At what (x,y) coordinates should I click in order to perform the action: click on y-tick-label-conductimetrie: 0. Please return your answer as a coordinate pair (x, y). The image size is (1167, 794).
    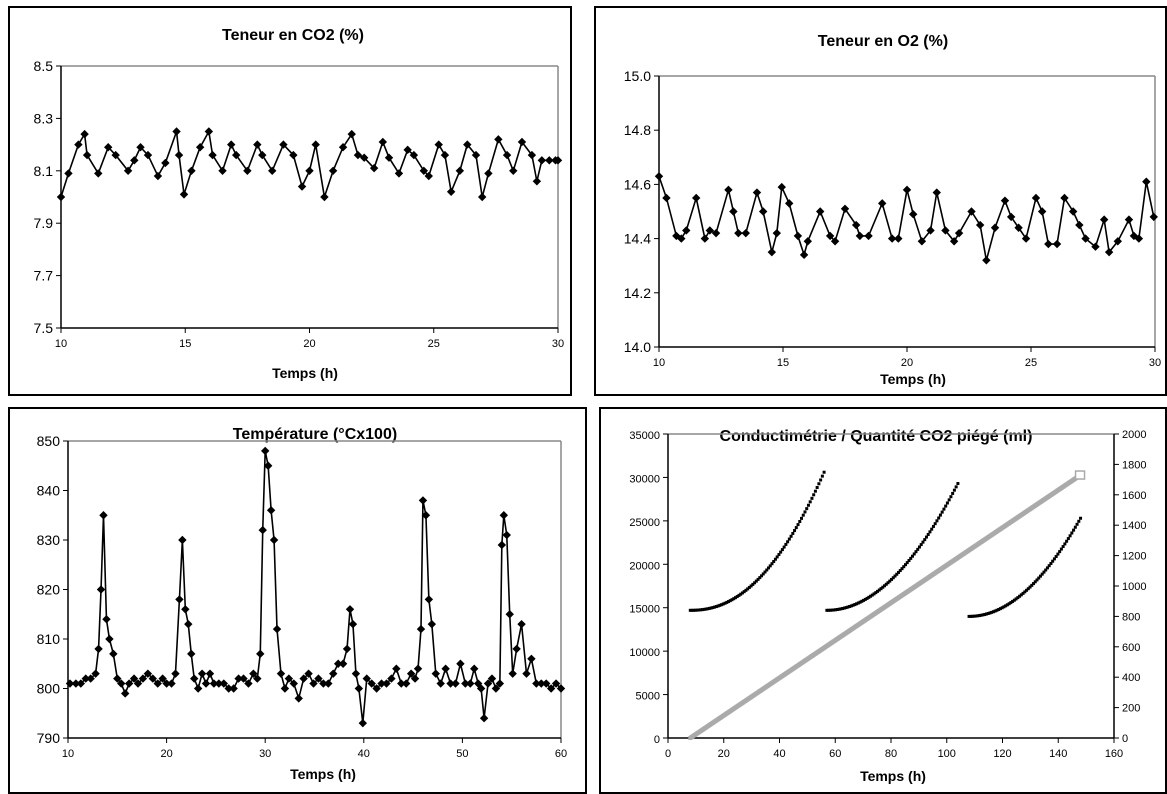
    Looking at the image, I should click on (657, 740).